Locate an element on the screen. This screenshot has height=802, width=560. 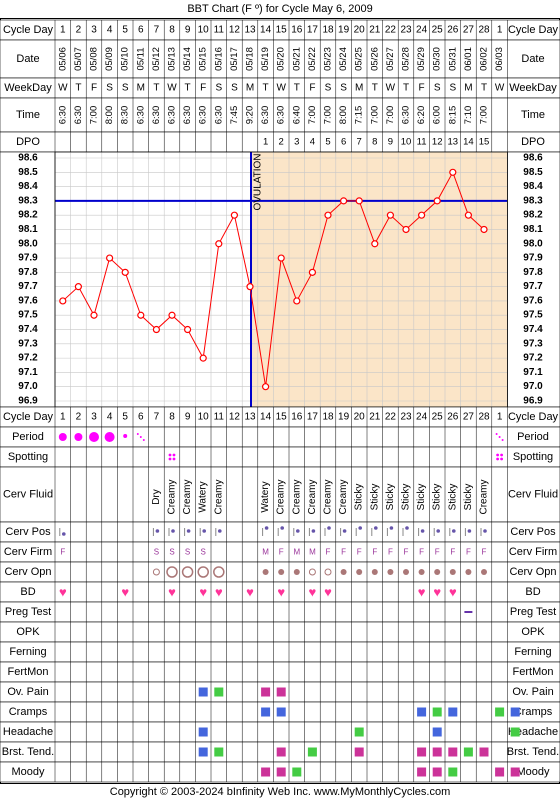
date-cell: 05/23 is located at coordinates (328, 59).